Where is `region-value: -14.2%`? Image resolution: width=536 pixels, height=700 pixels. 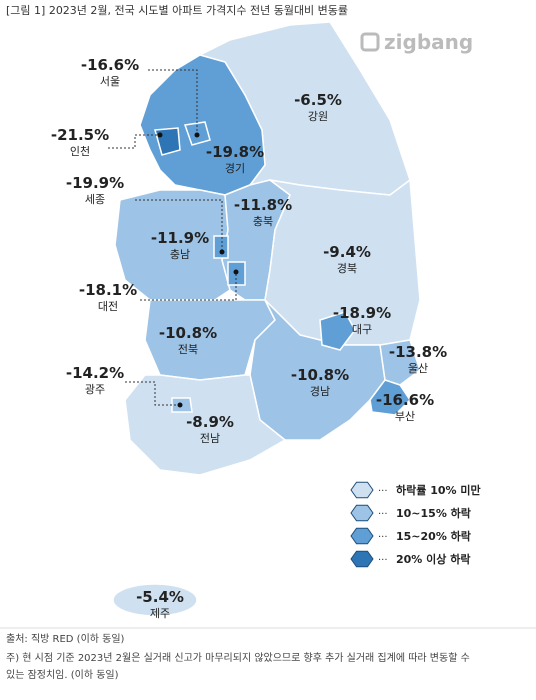
region-value: -14.2% is located at coordinates (95, 373).